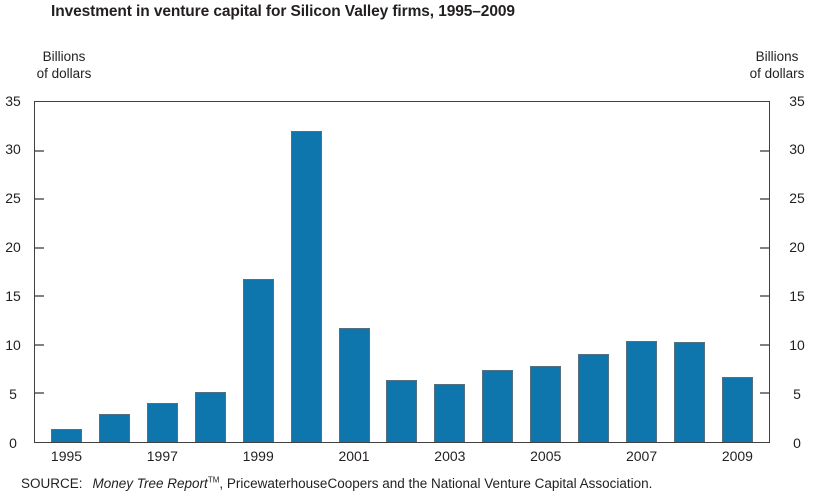 This screenshot has height=496, width=818. Describe the element at coordinates (64, 56) in the screenshot. I see `y-axis-unit-left-line1: Billions` at that location.